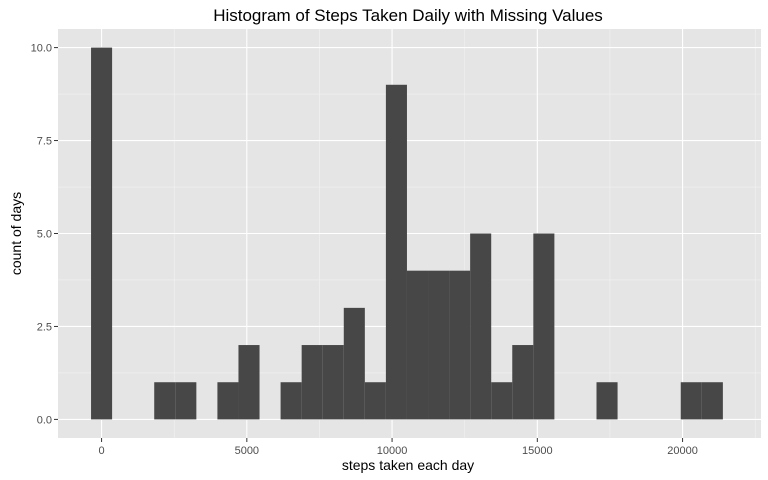 This screenshot has height=480, width=768. What do you see at coordinates (247, 451) in the screenshot?
I see `x-tick-label: 5000` at bounding box center [247, 451].